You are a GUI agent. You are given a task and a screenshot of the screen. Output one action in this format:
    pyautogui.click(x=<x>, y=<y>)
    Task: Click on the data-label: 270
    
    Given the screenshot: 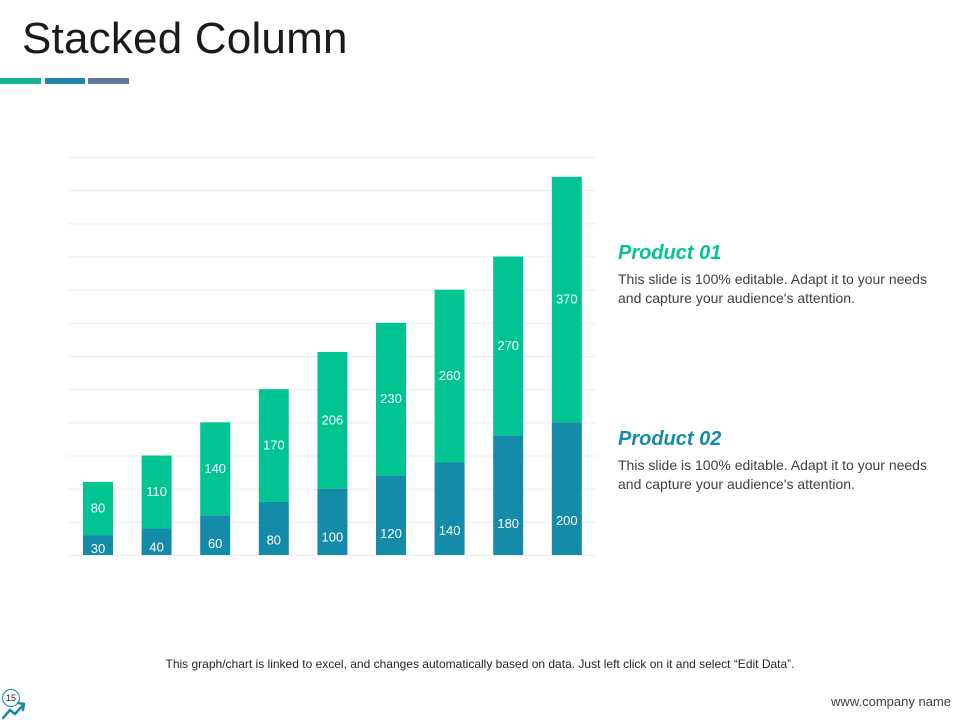 What is the action you would take?
    pyautogui.click(x=508, y=345)
    